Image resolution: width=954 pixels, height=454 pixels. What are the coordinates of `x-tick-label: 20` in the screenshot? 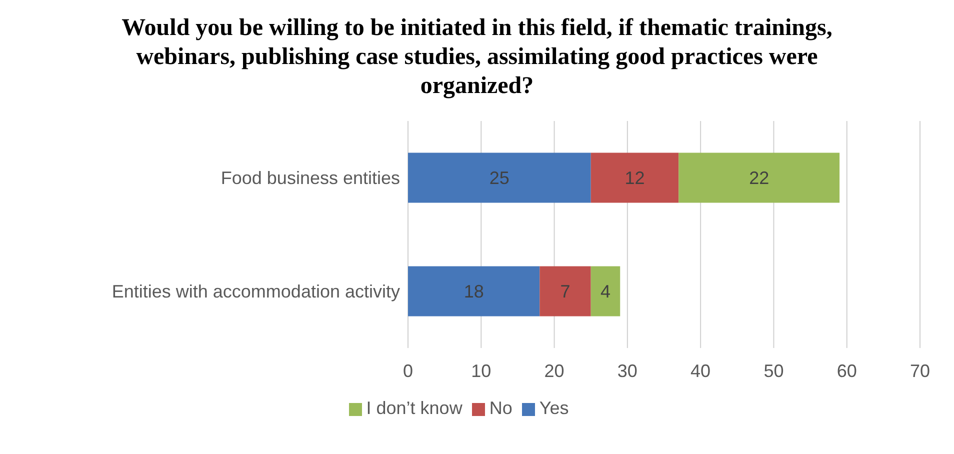 It's located at (554, 370).